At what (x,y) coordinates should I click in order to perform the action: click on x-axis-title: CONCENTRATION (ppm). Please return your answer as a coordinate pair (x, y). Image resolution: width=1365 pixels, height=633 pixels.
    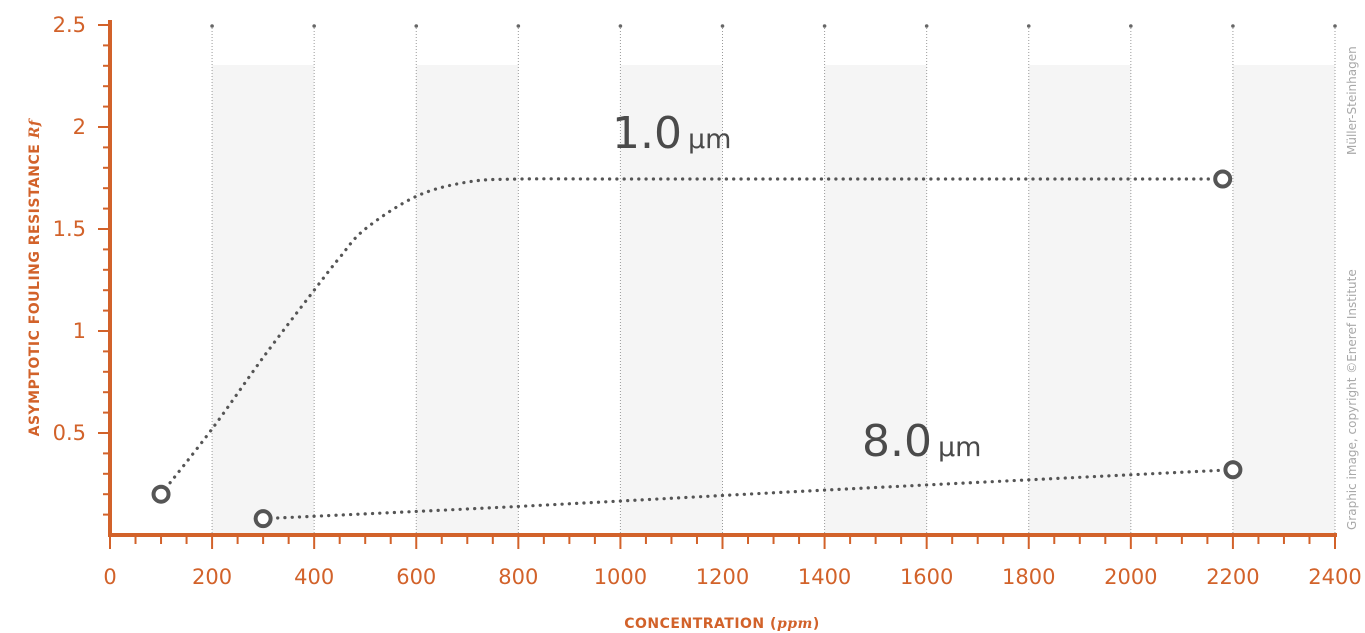
    Looking at the image, I should click on (722, 624).